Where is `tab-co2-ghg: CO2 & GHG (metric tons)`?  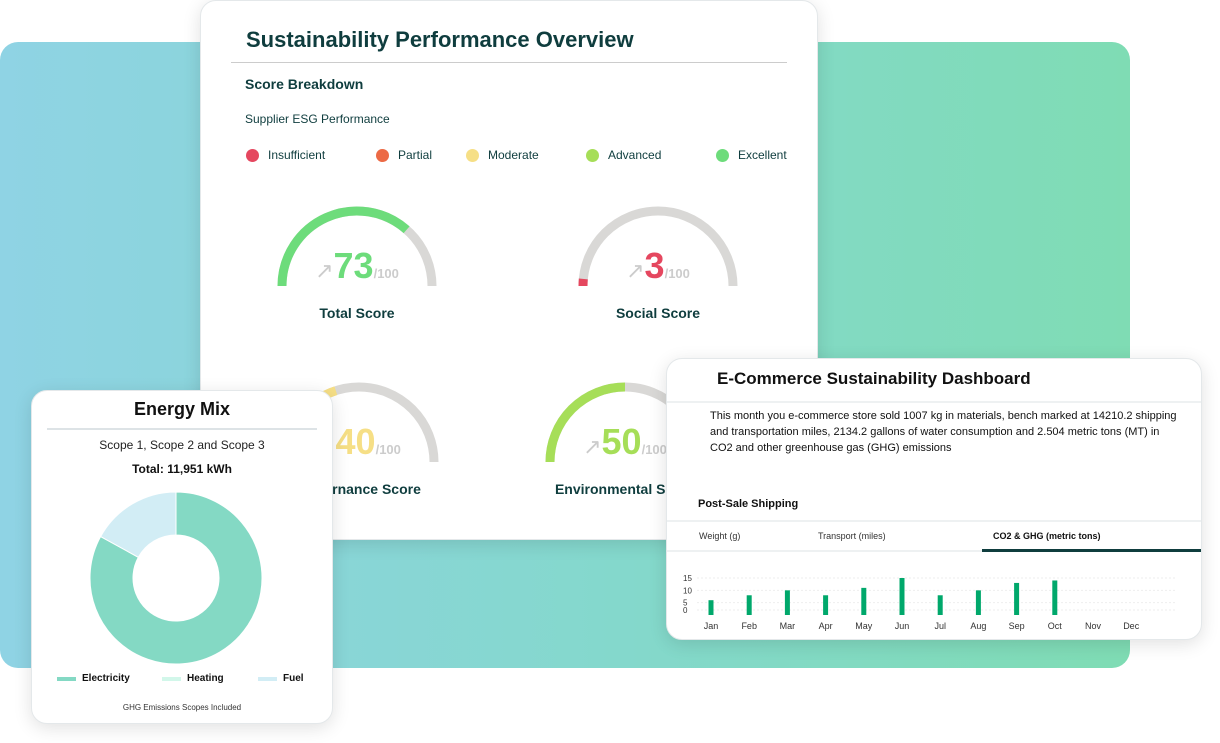
tab-co2-ghg: CO2 & GHG (metric tons) is located at coordinates (1047, 536).